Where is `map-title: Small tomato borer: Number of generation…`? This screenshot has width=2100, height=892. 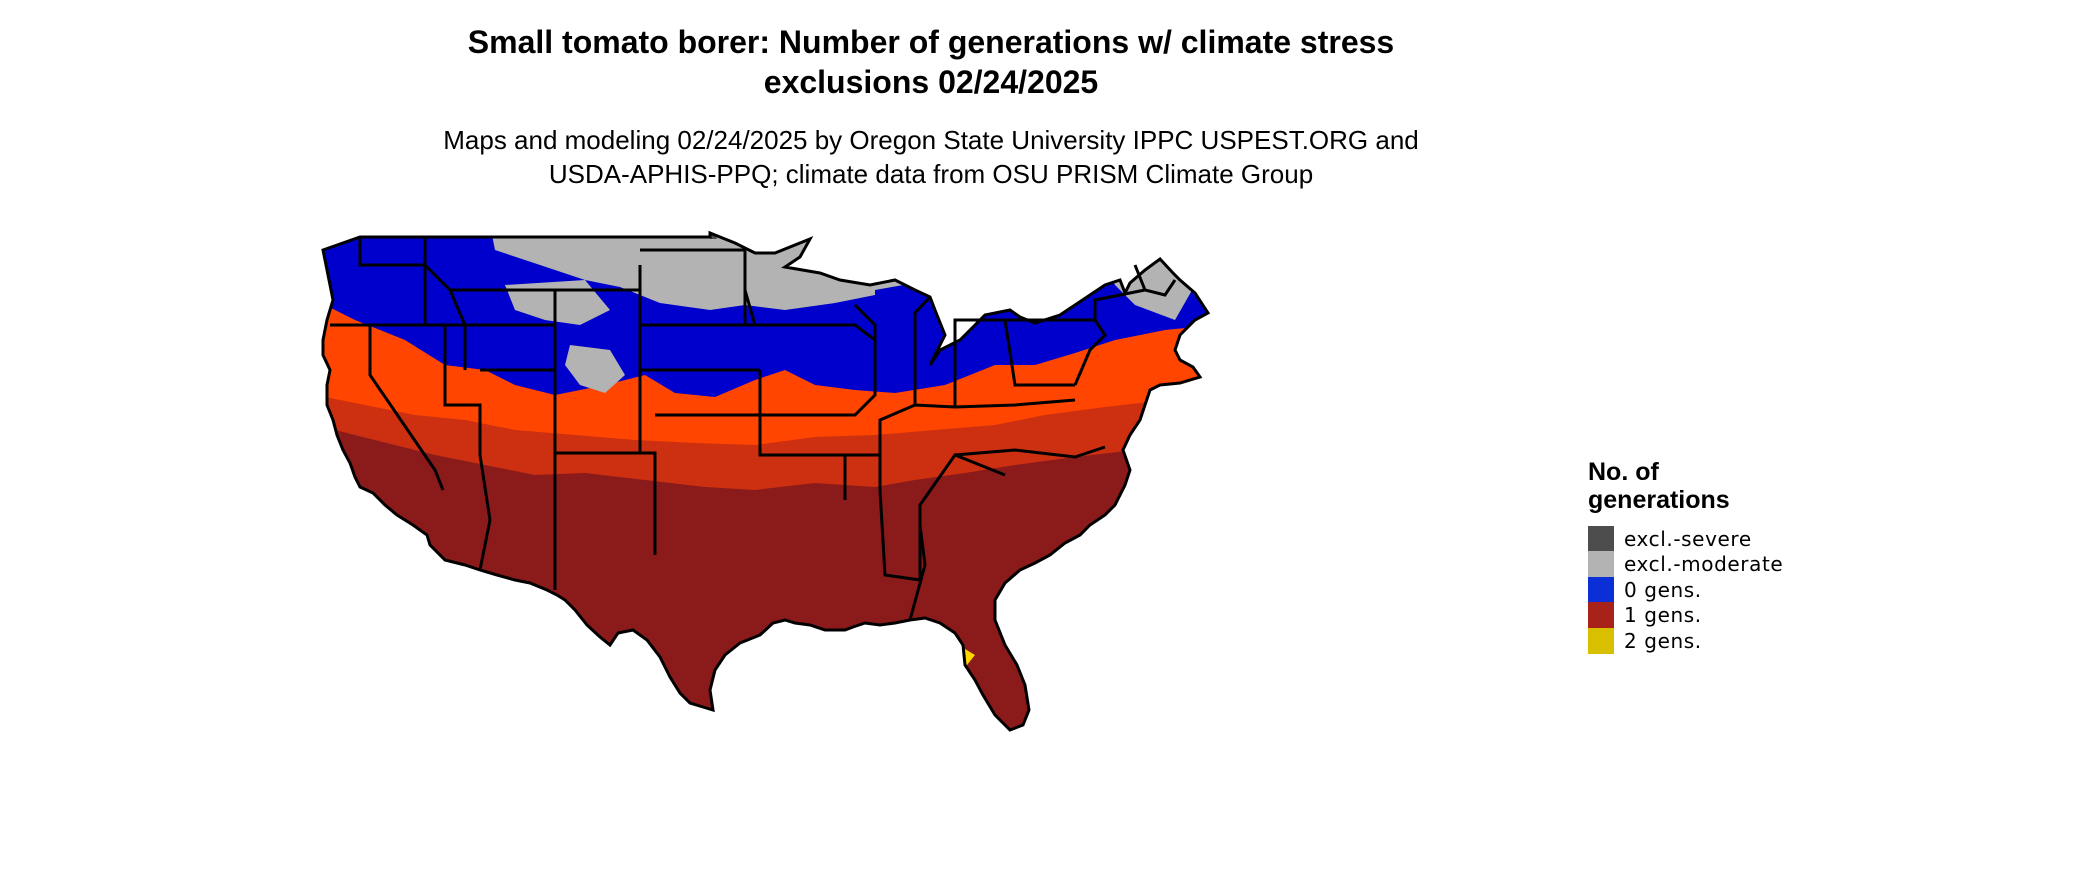 map-title: Small tomato borer: Number of generation… is located at coordinates (931, 62).